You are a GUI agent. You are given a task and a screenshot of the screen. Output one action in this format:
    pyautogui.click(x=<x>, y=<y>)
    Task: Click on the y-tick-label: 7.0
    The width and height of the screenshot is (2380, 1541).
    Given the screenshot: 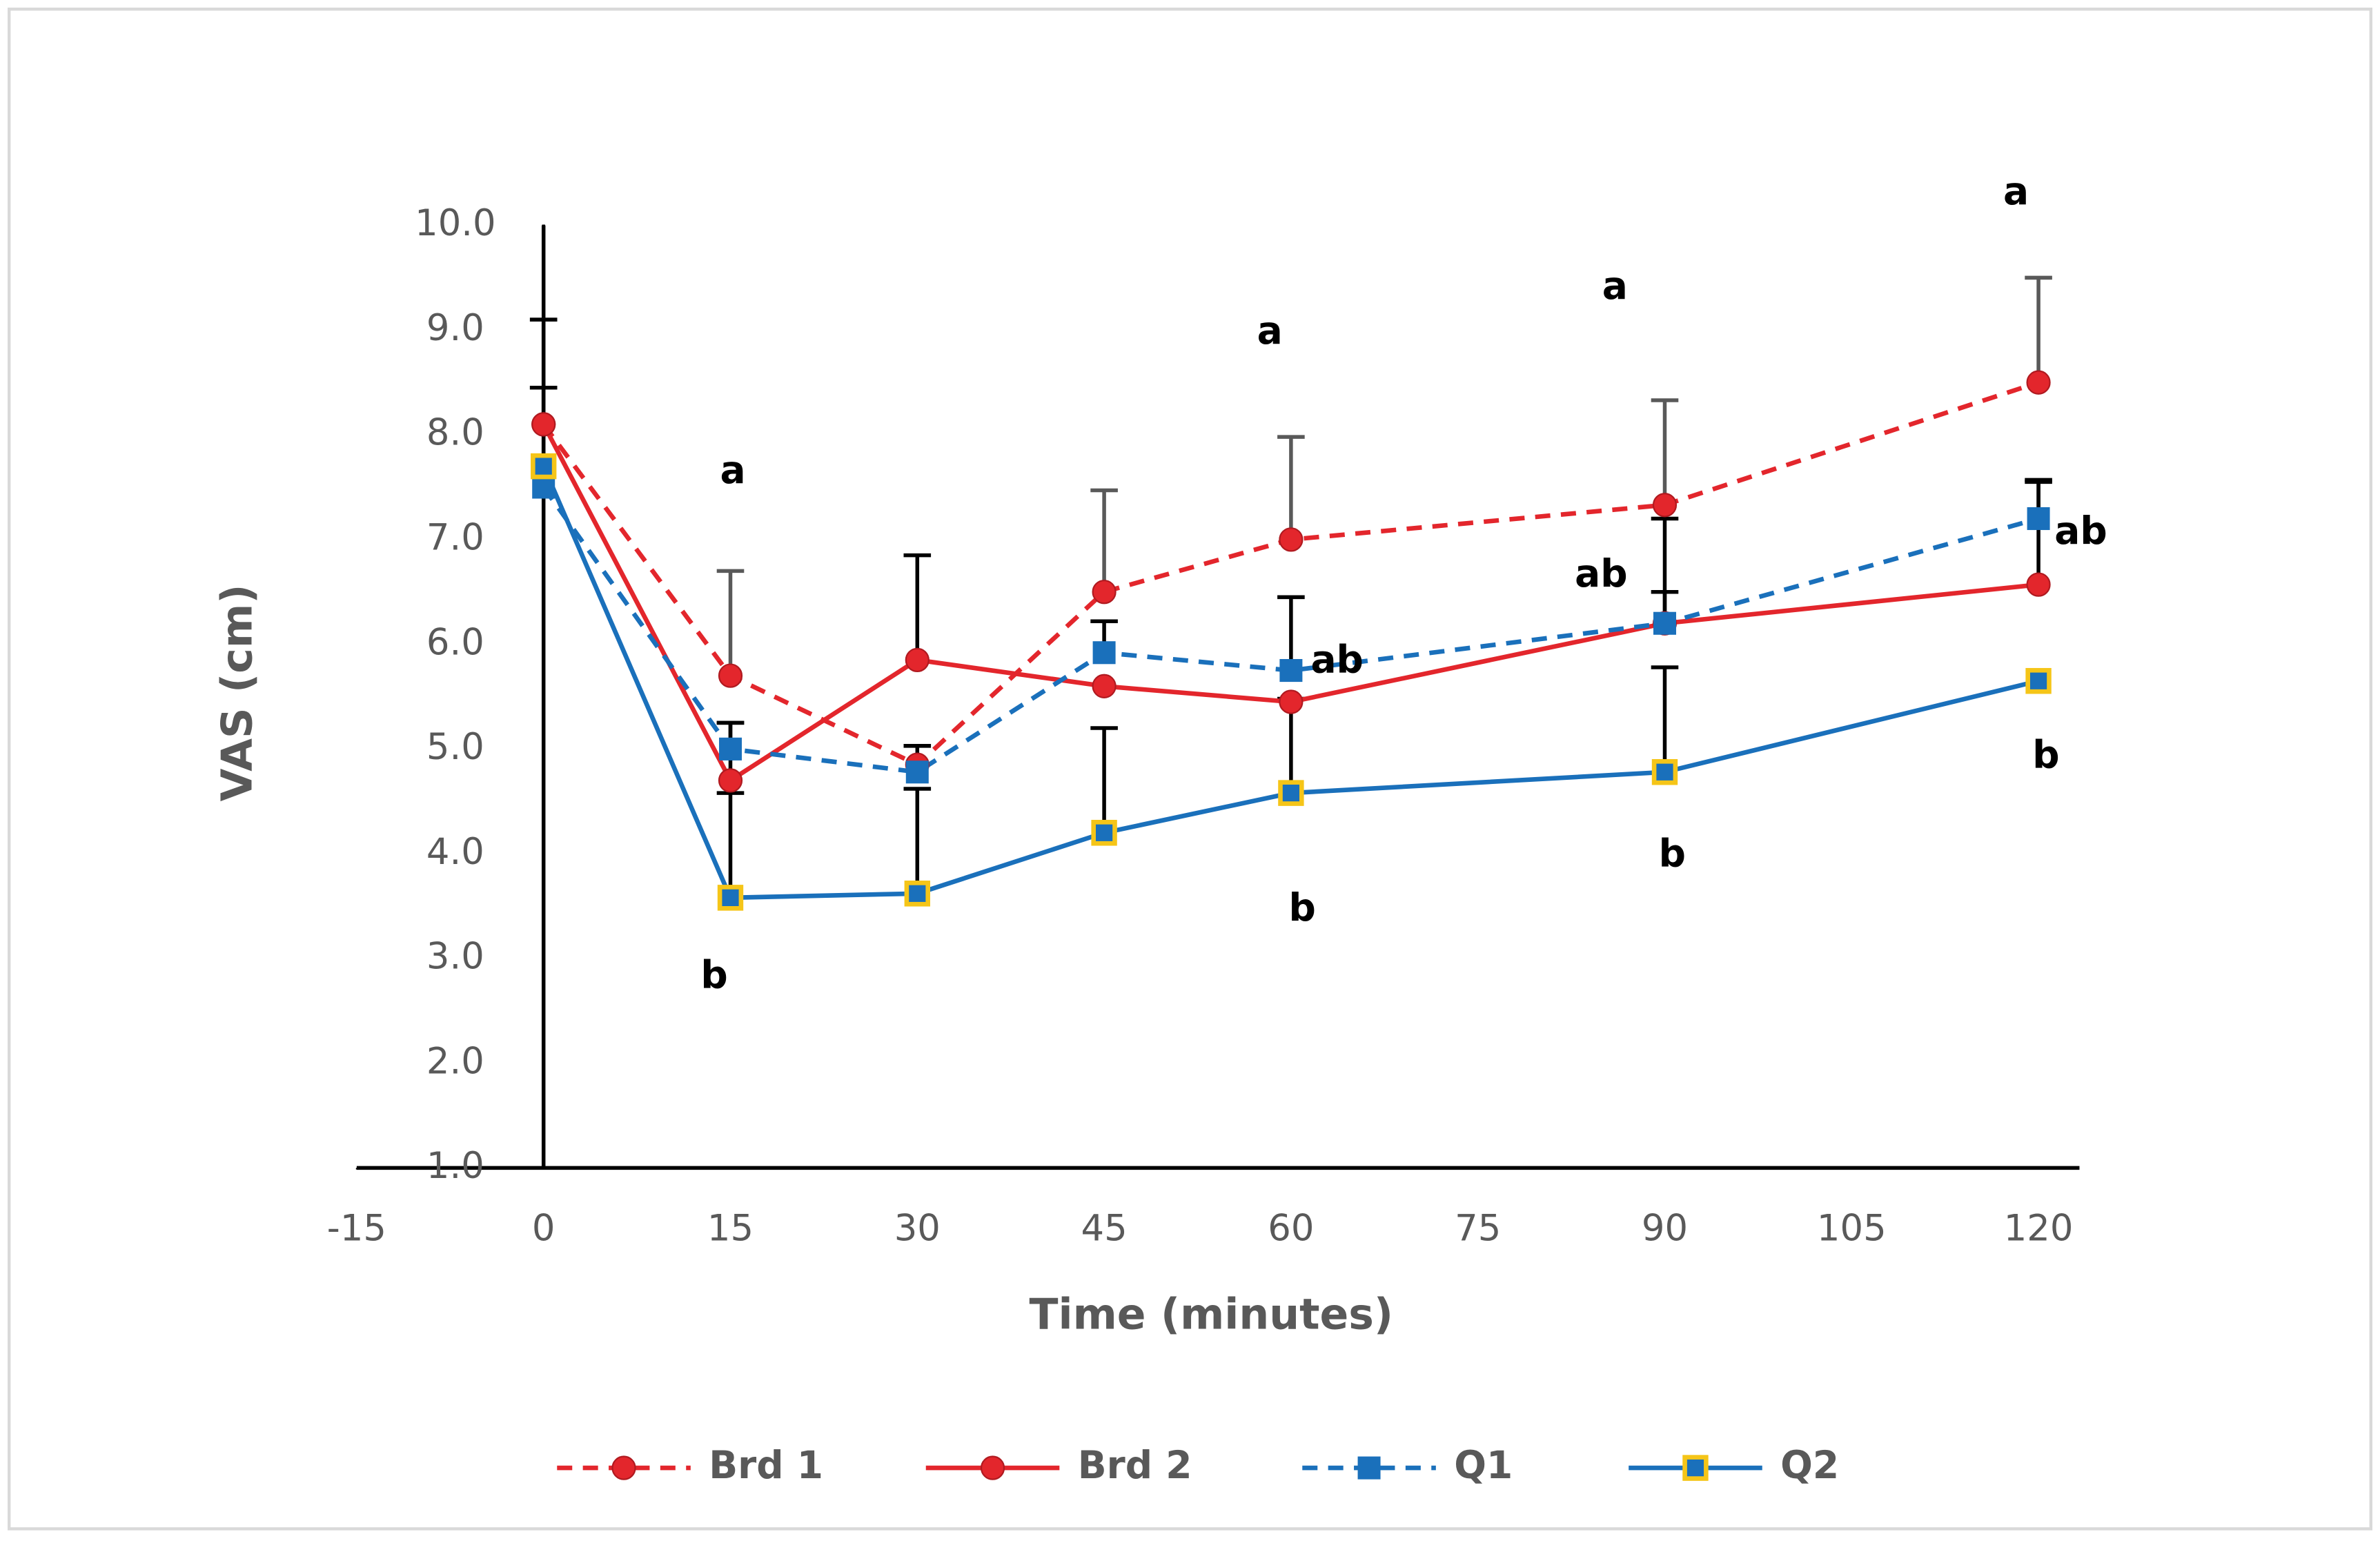 What is the action you would take?
    pyautogui.click(x=455, y=537)
    